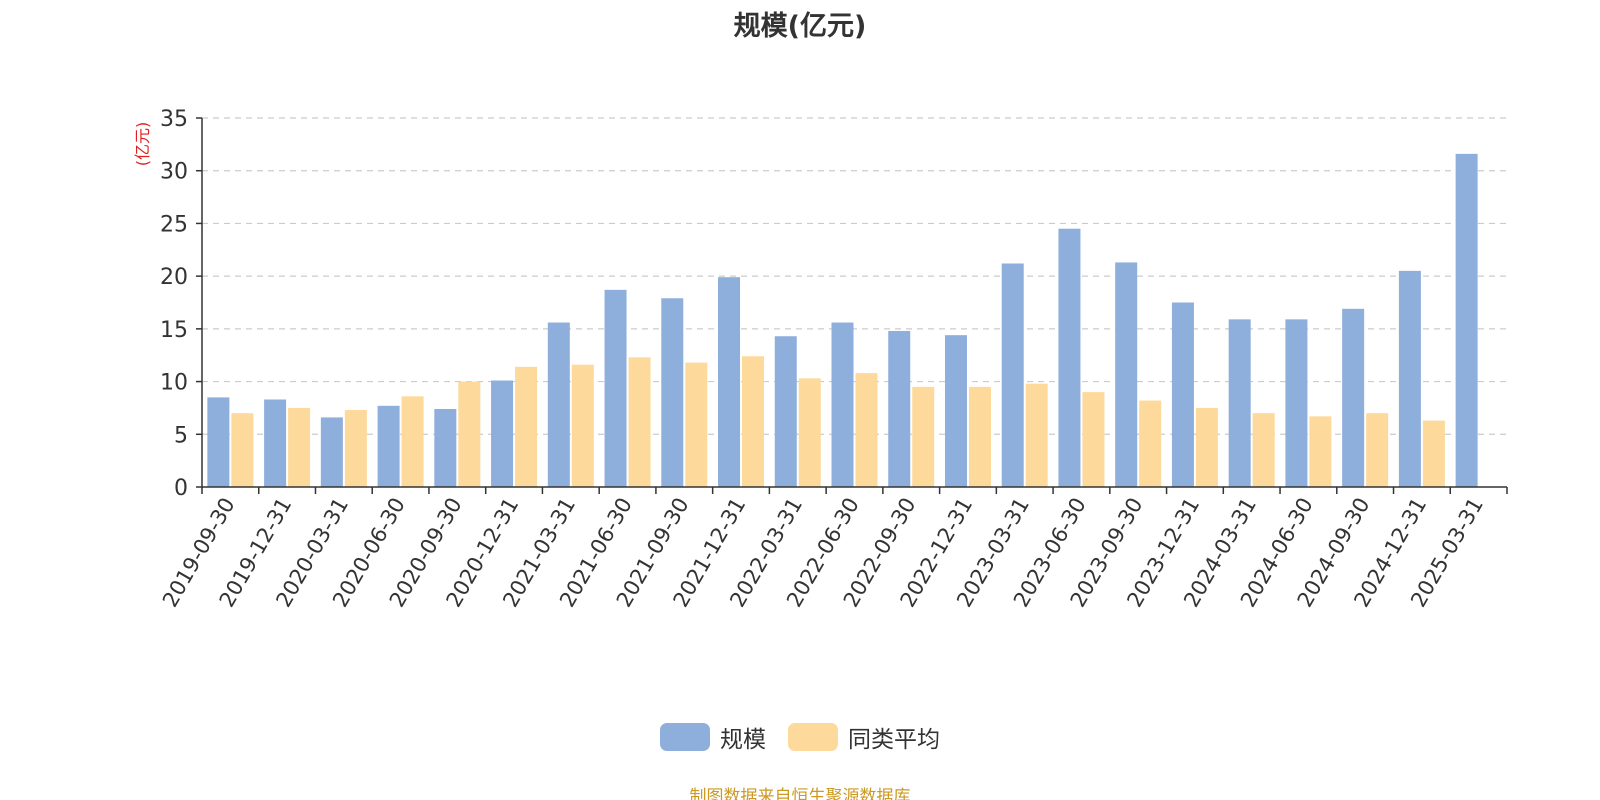 The width and height of the screenshot is (1600, 800). Describe the element at coordinates (142, 144) in the screenshot. I see `y-axis-label: (亿元)` at that location.